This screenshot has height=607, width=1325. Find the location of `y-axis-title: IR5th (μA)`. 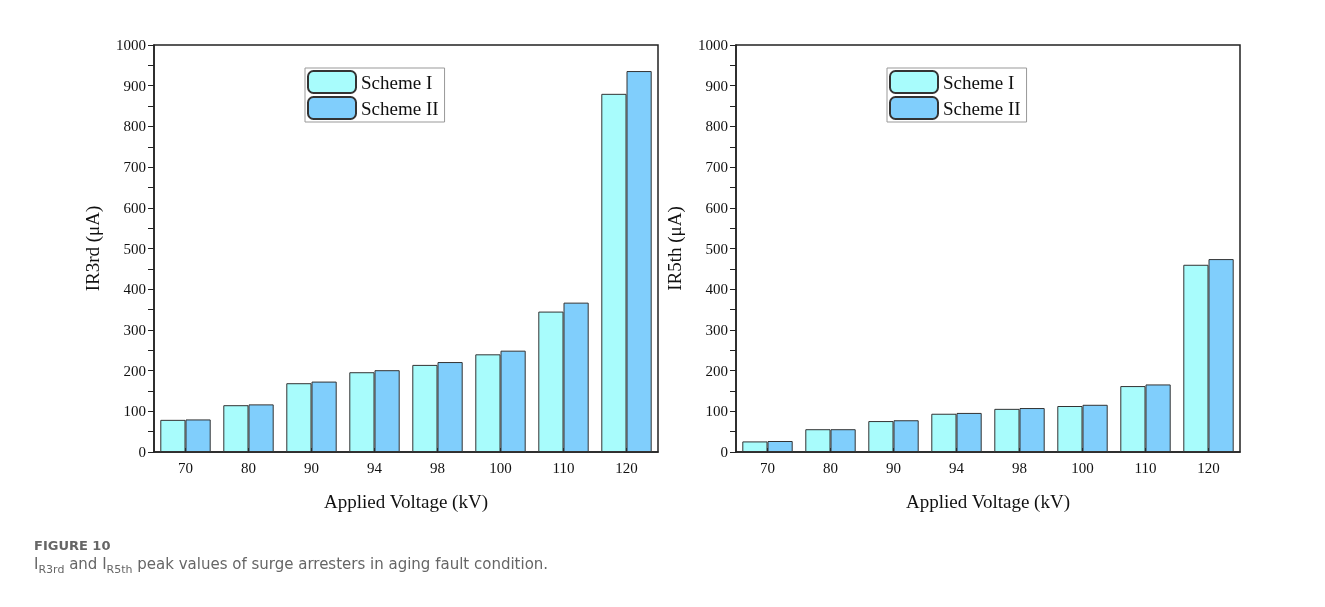

y-axis-title: IR5th (μA) is located at coordinates (675, 248).